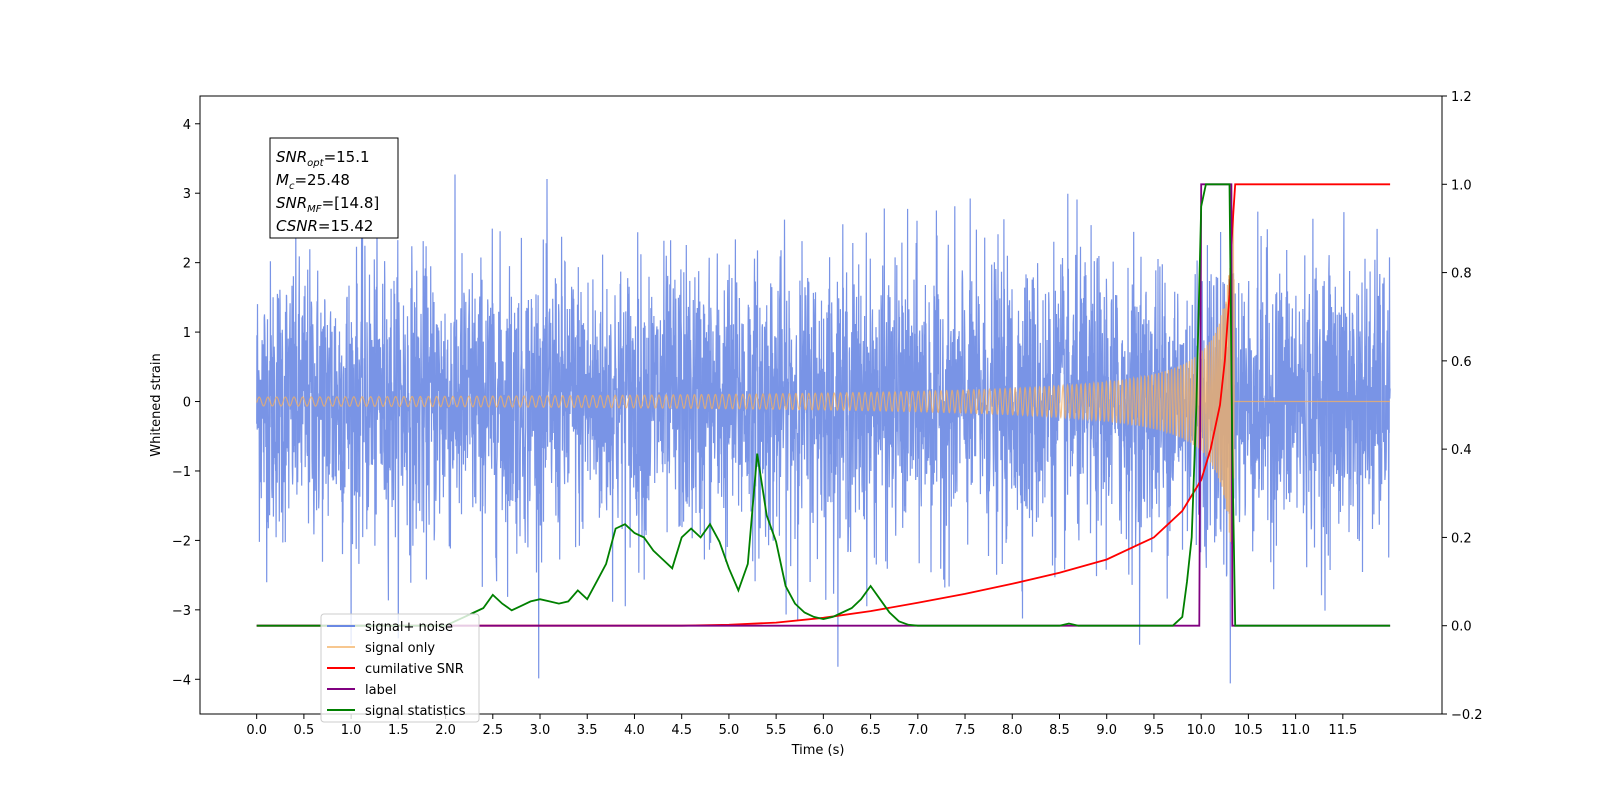 This screenshot has width=1600, height=800. I want to click on y-tick-label: 2, so click(187, 264).